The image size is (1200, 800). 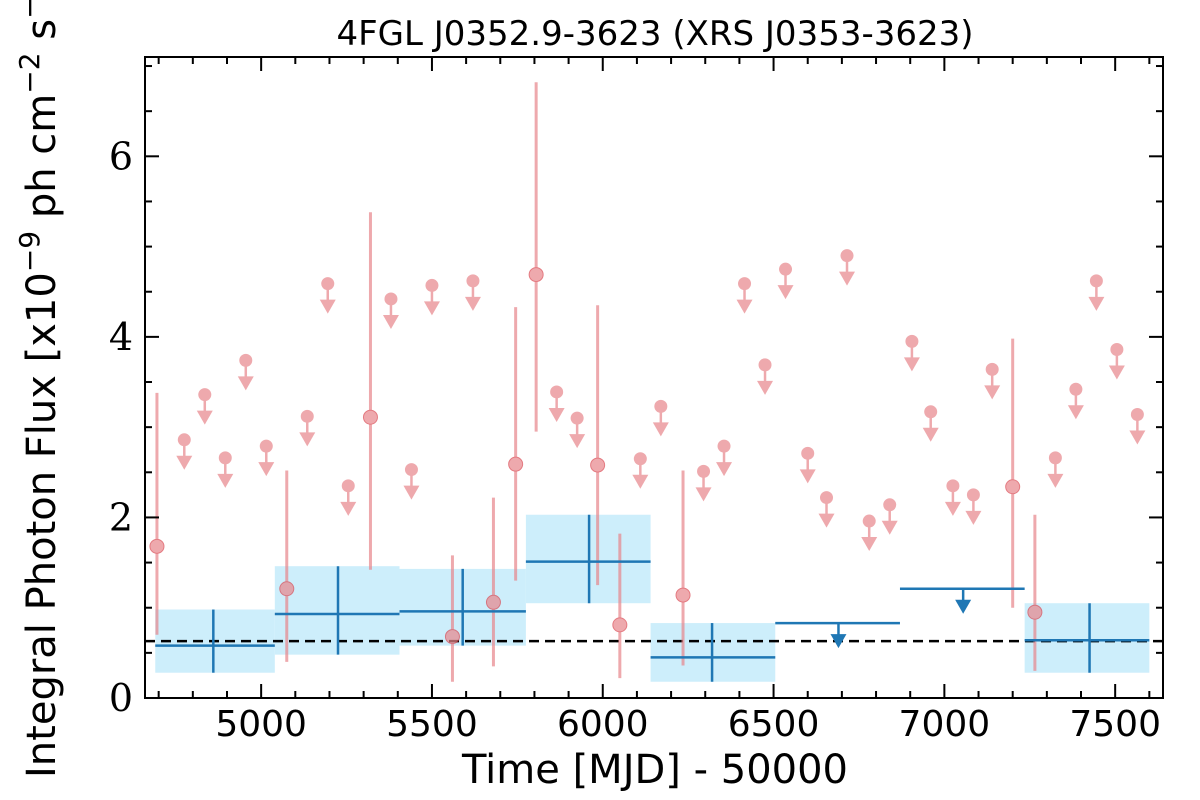 What do you see at coordinates (121, 156) in the screenshot?
I see `y-tick-label-3: 6` at bounding box center [121, 156].